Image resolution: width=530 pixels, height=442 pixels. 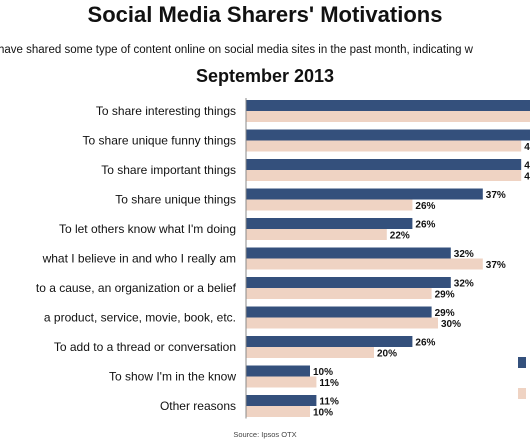 I want to click on chart-source: Source: Ipsos OTX, so click(x=265, y=434).